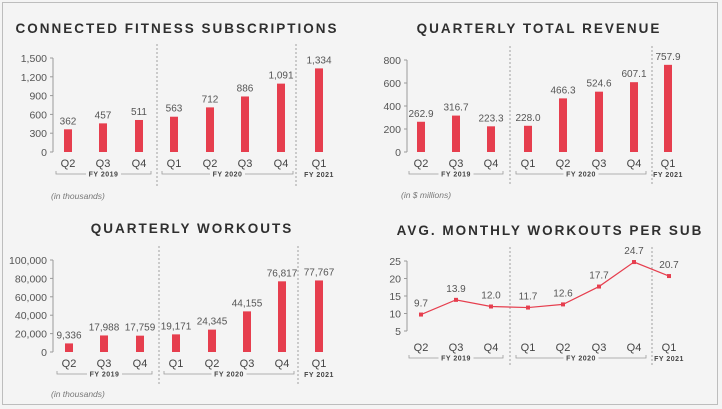  Describe the element at coordinates (44, 153) in the screenshot. I see `y-tick-label: 0` at that location.